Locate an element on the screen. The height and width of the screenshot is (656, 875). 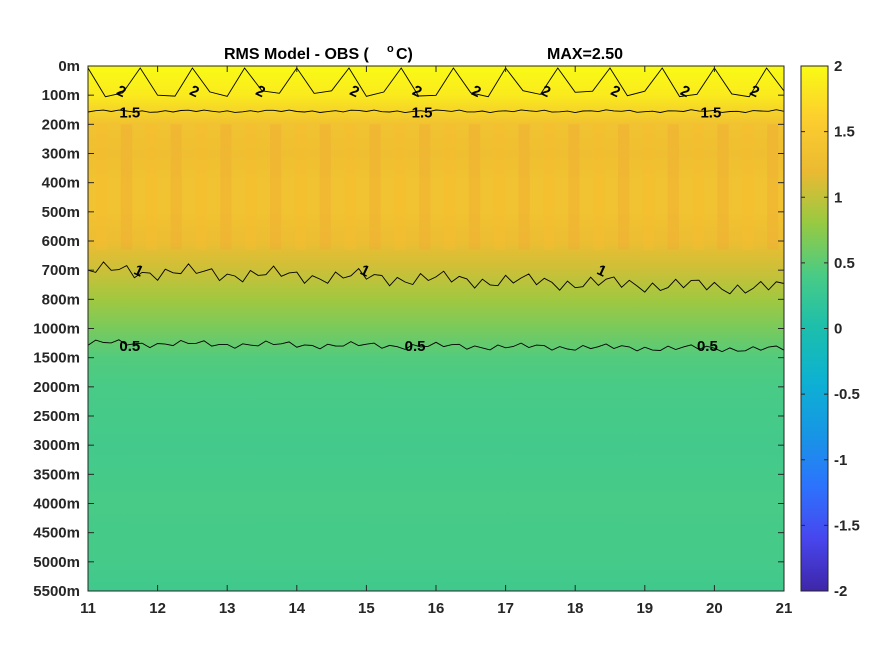
y-tick-label: 2000m is located at coordinates (56, 387).